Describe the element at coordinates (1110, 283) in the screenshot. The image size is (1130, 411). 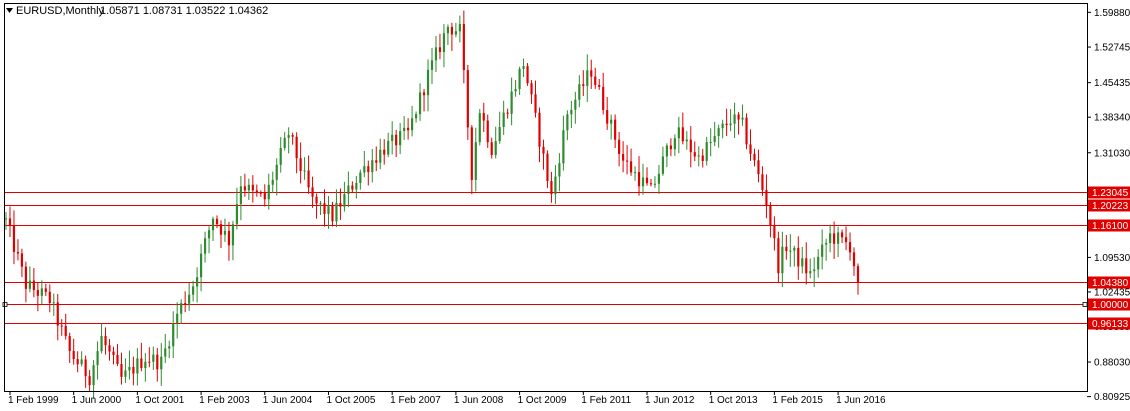
I see `level-label: 1.04380` at that location.